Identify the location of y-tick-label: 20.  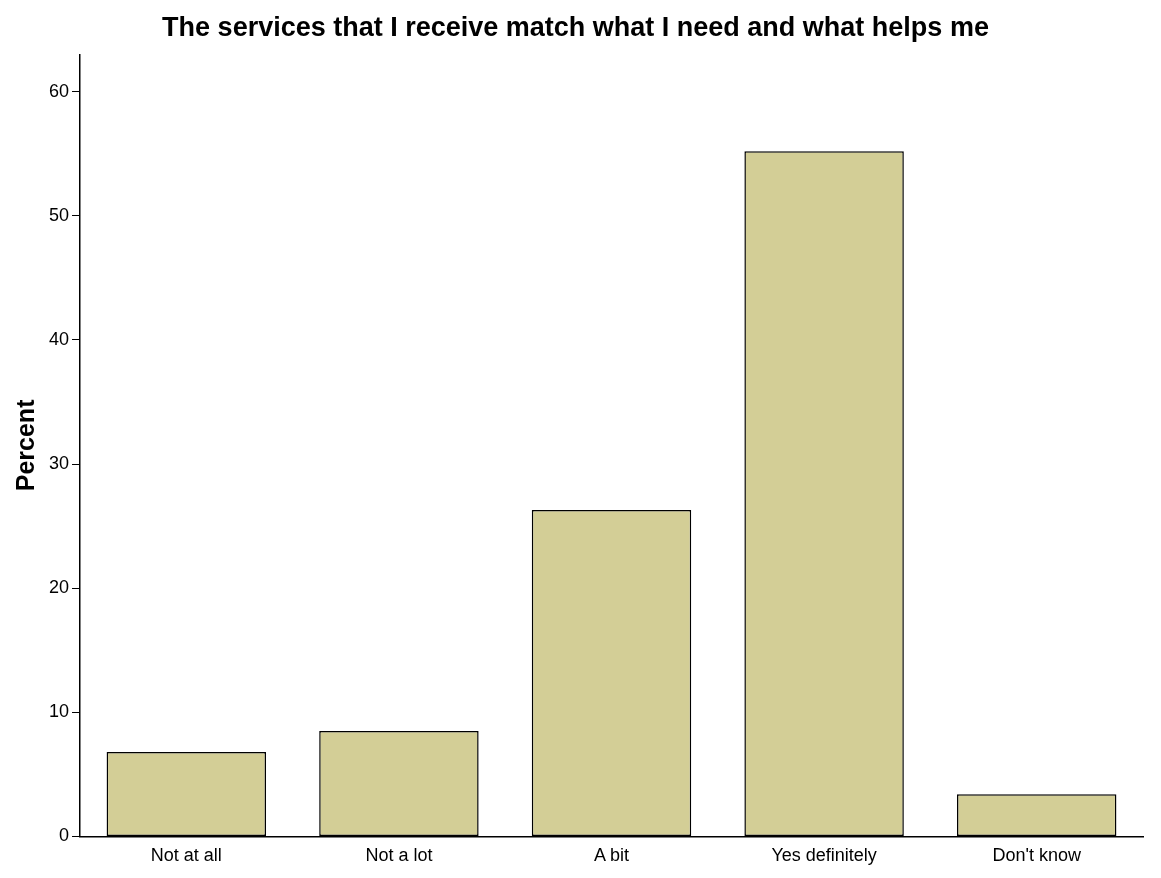
(59, 587).